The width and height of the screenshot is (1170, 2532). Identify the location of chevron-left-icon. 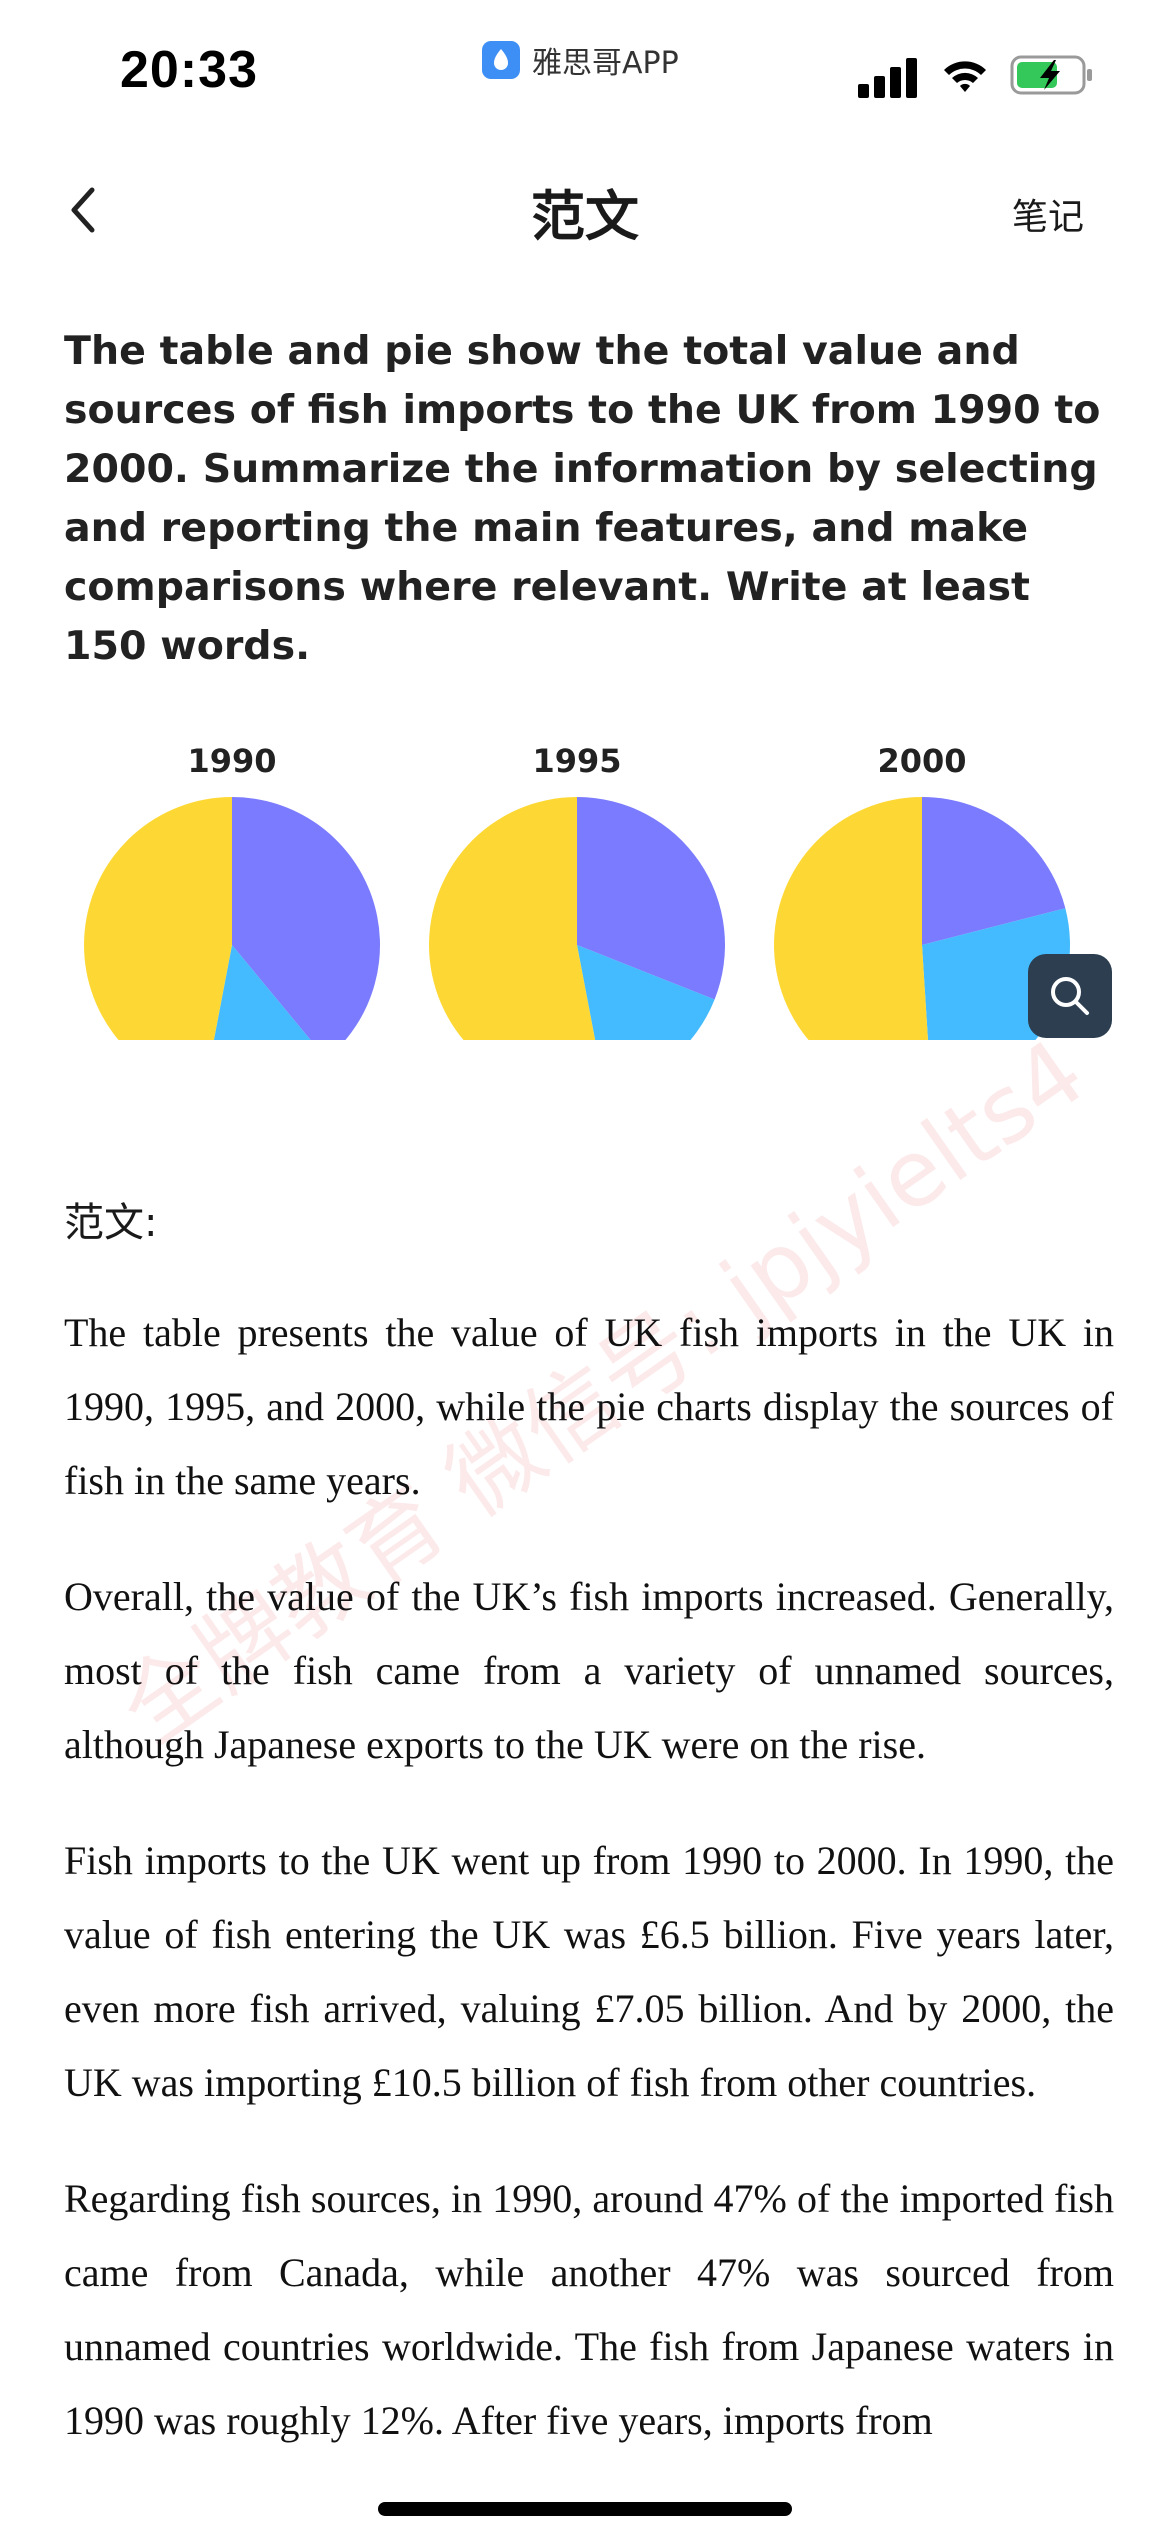
(83, 210).